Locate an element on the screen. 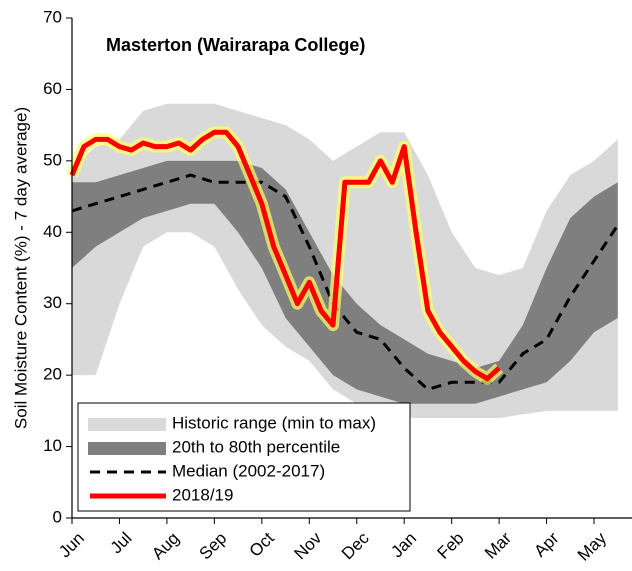  y-tick-label: 20 is located at coordinates (52, 374).